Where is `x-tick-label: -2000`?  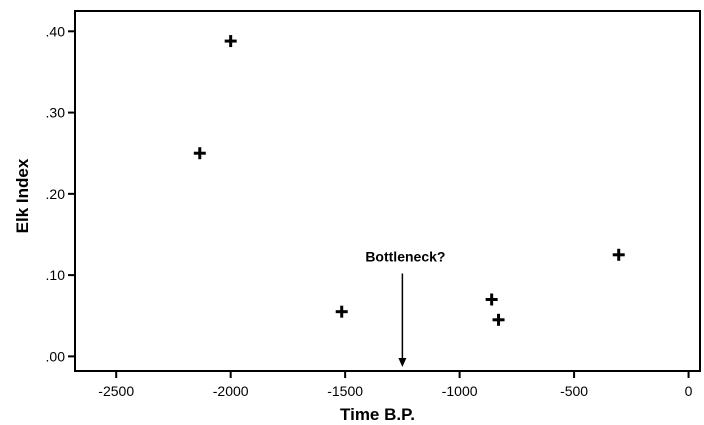 x-tick-label: -2000 is located at coordinates (231, 391).